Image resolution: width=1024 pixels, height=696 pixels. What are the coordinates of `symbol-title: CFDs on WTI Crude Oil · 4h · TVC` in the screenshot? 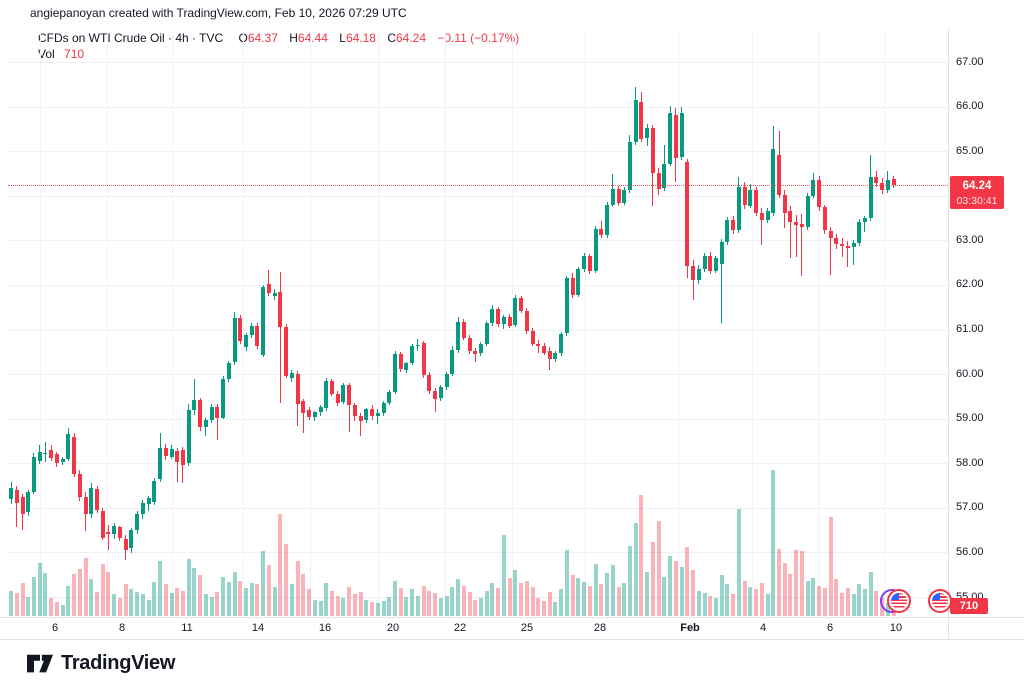 It's located at (131, 38).